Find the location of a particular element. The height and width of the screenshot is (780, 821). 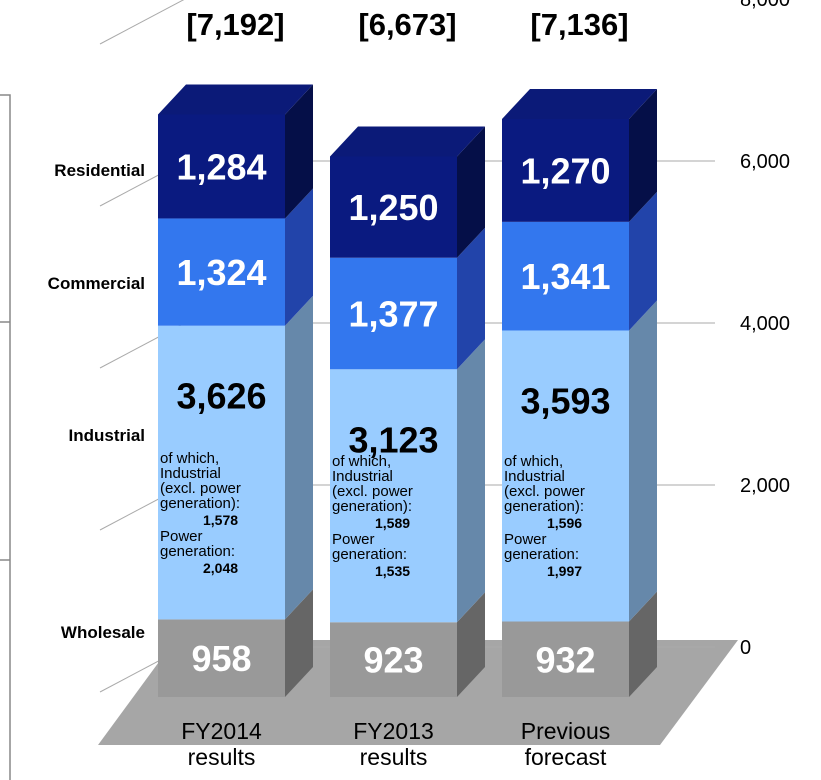

data-label: 3,593 is located at coordinates (565, 400).